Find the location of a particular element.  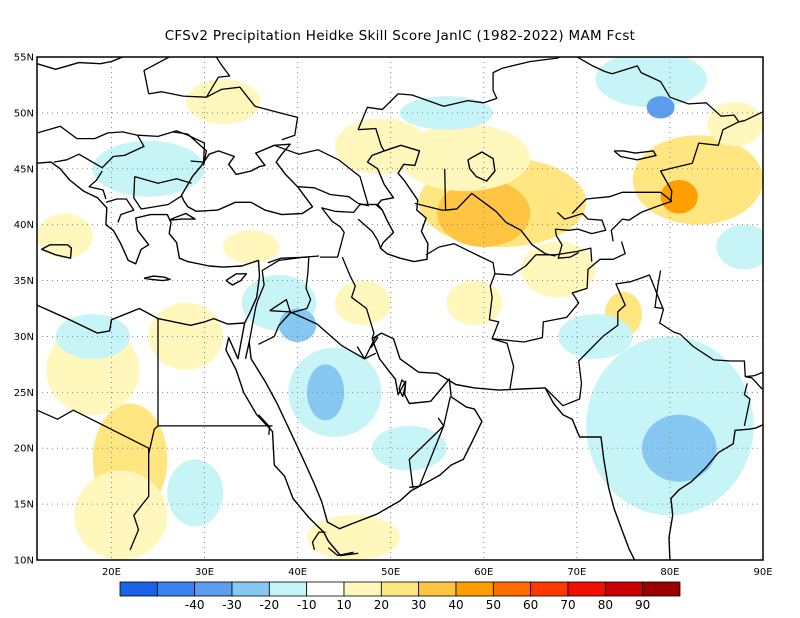

colorbar-label: 70 is located at coordinates (567, 605).